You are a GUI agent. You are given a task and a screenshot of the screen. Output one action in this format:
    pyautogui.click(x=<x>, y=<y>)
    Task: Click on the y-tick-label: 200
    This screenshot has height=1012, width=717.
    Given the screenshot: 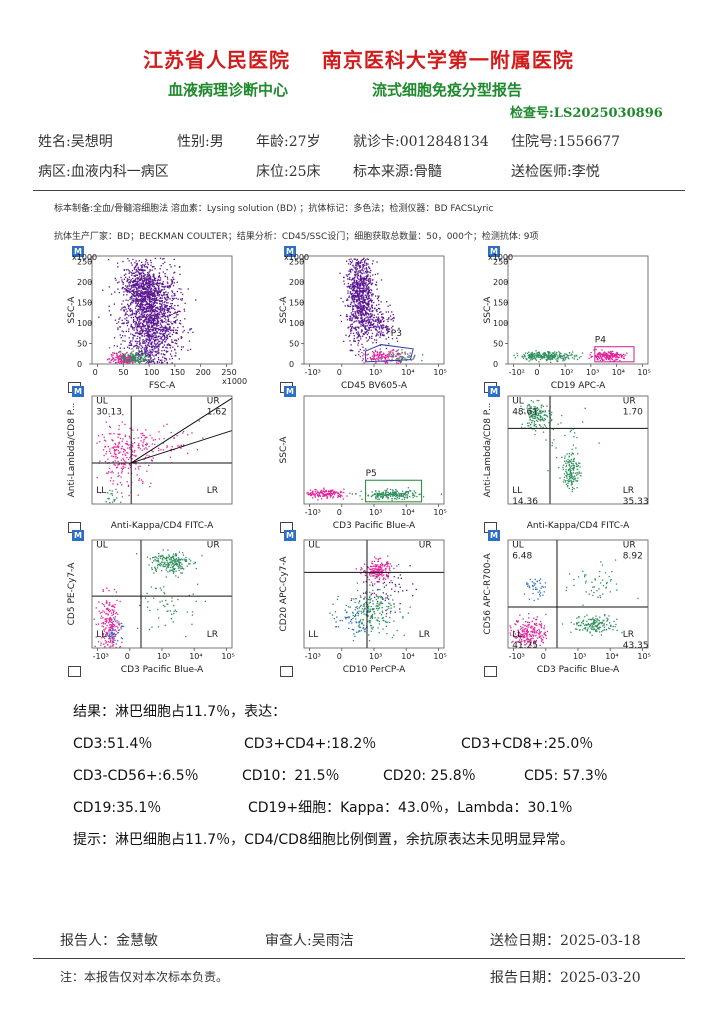 What is the action you would take?
    pyautogui.click(x=84, y=282)
    